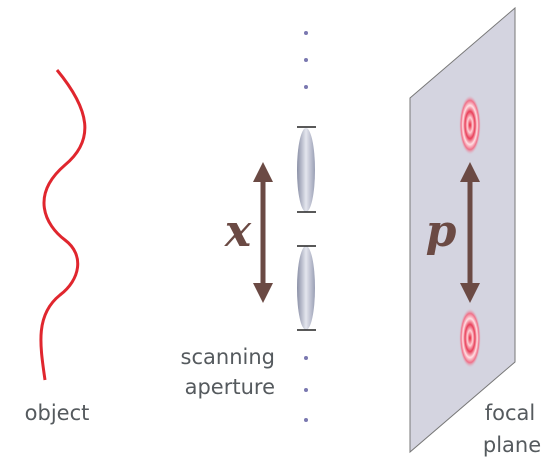 This screenshot has height=460, width=553. I want to click on aperture-label: scanning, so click(228, 357).